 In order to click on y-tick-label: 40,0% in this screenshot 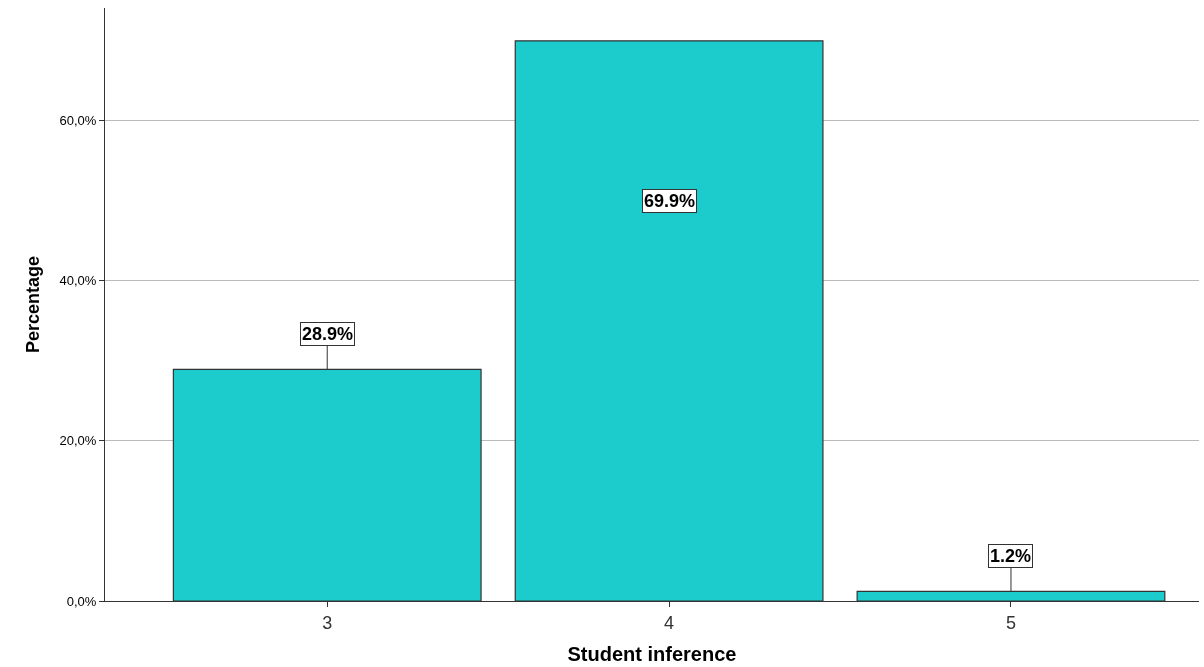, I will do `click(78, 281)`.